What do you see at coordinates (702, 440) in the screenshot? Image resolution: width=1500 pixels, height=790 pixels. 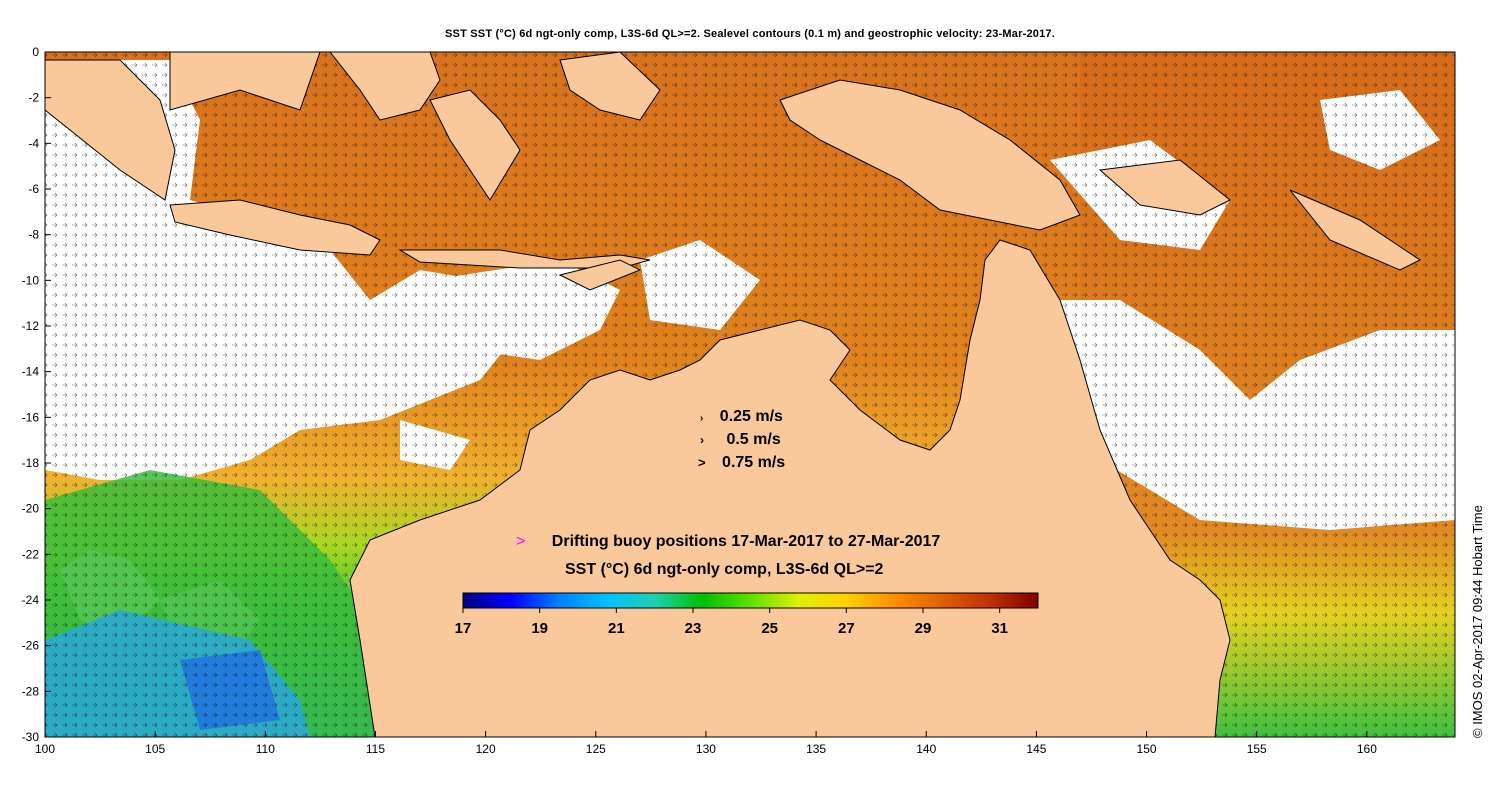 I see `velocity-arrow-medium: ›` at bounding box center [702, 440].